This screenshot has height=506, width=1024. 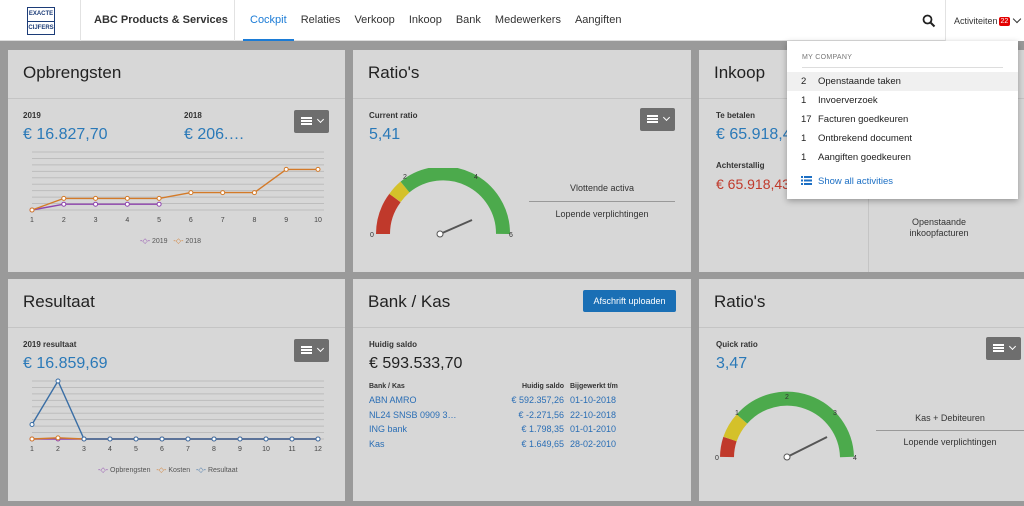 I want to click on table-row: NL24 SNSB 0909 3… € -2.271,56 22-10-2018, so click(x=499, y=417).